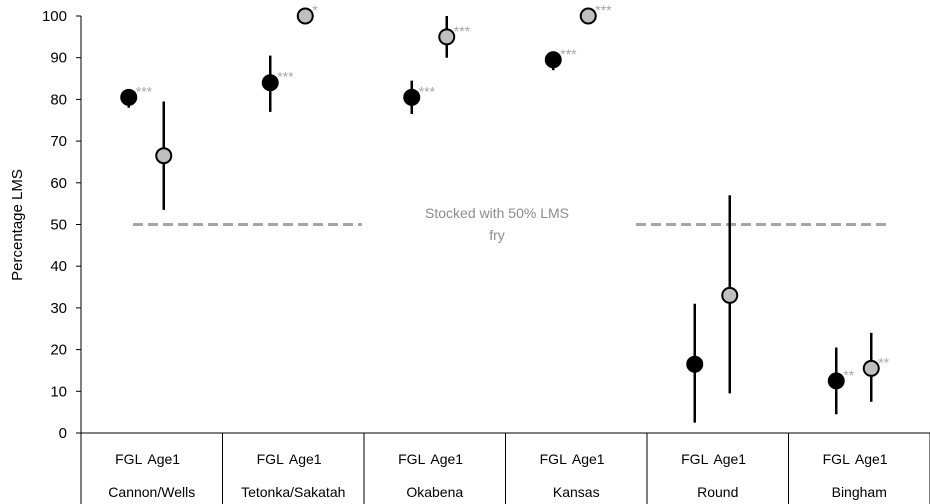 The width and height of the screenshot is (930, 504). I want to click on y-tick-label: 100, so click(54, 16).